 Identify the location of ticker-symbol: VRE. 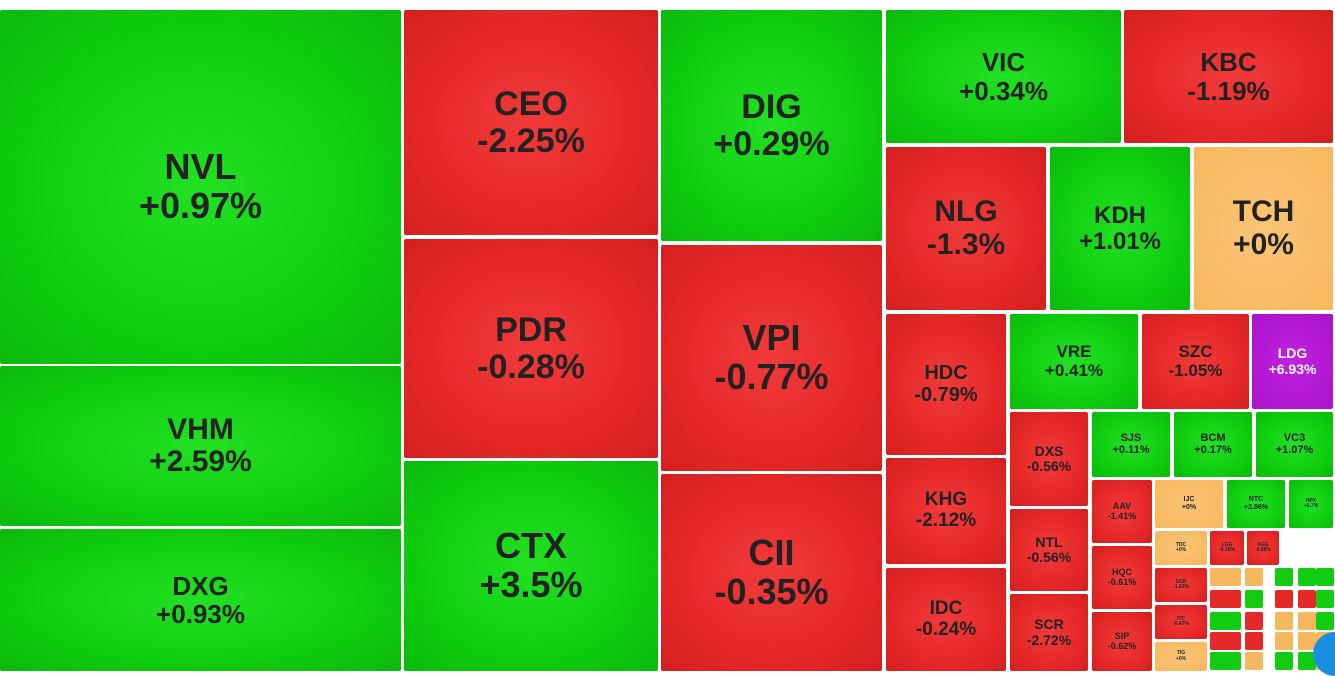
(1074, 352).